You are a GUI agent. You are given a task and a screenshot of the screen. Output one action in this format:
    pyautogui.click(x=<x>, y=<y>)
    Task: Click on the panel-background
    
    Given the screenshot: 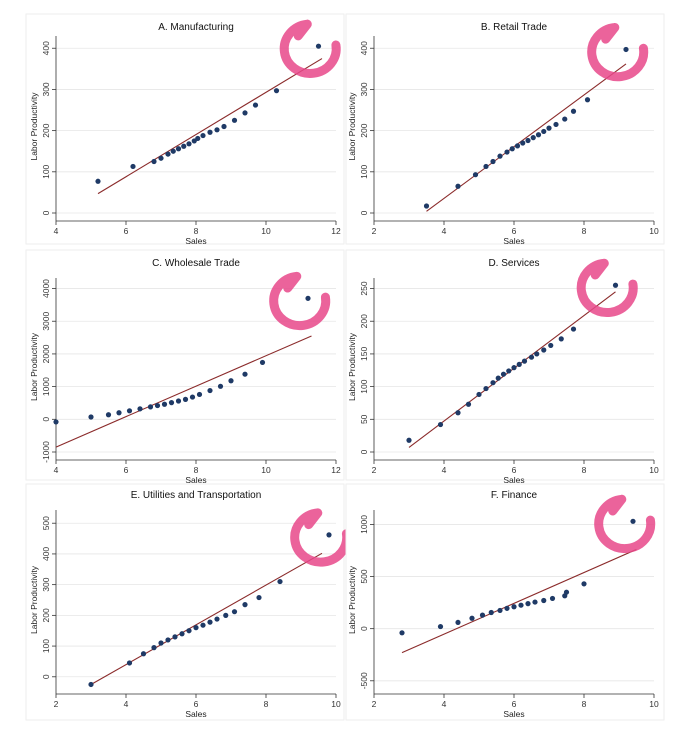 What is the action you would take?
    pyautogui.click(x=505, y=602)
    